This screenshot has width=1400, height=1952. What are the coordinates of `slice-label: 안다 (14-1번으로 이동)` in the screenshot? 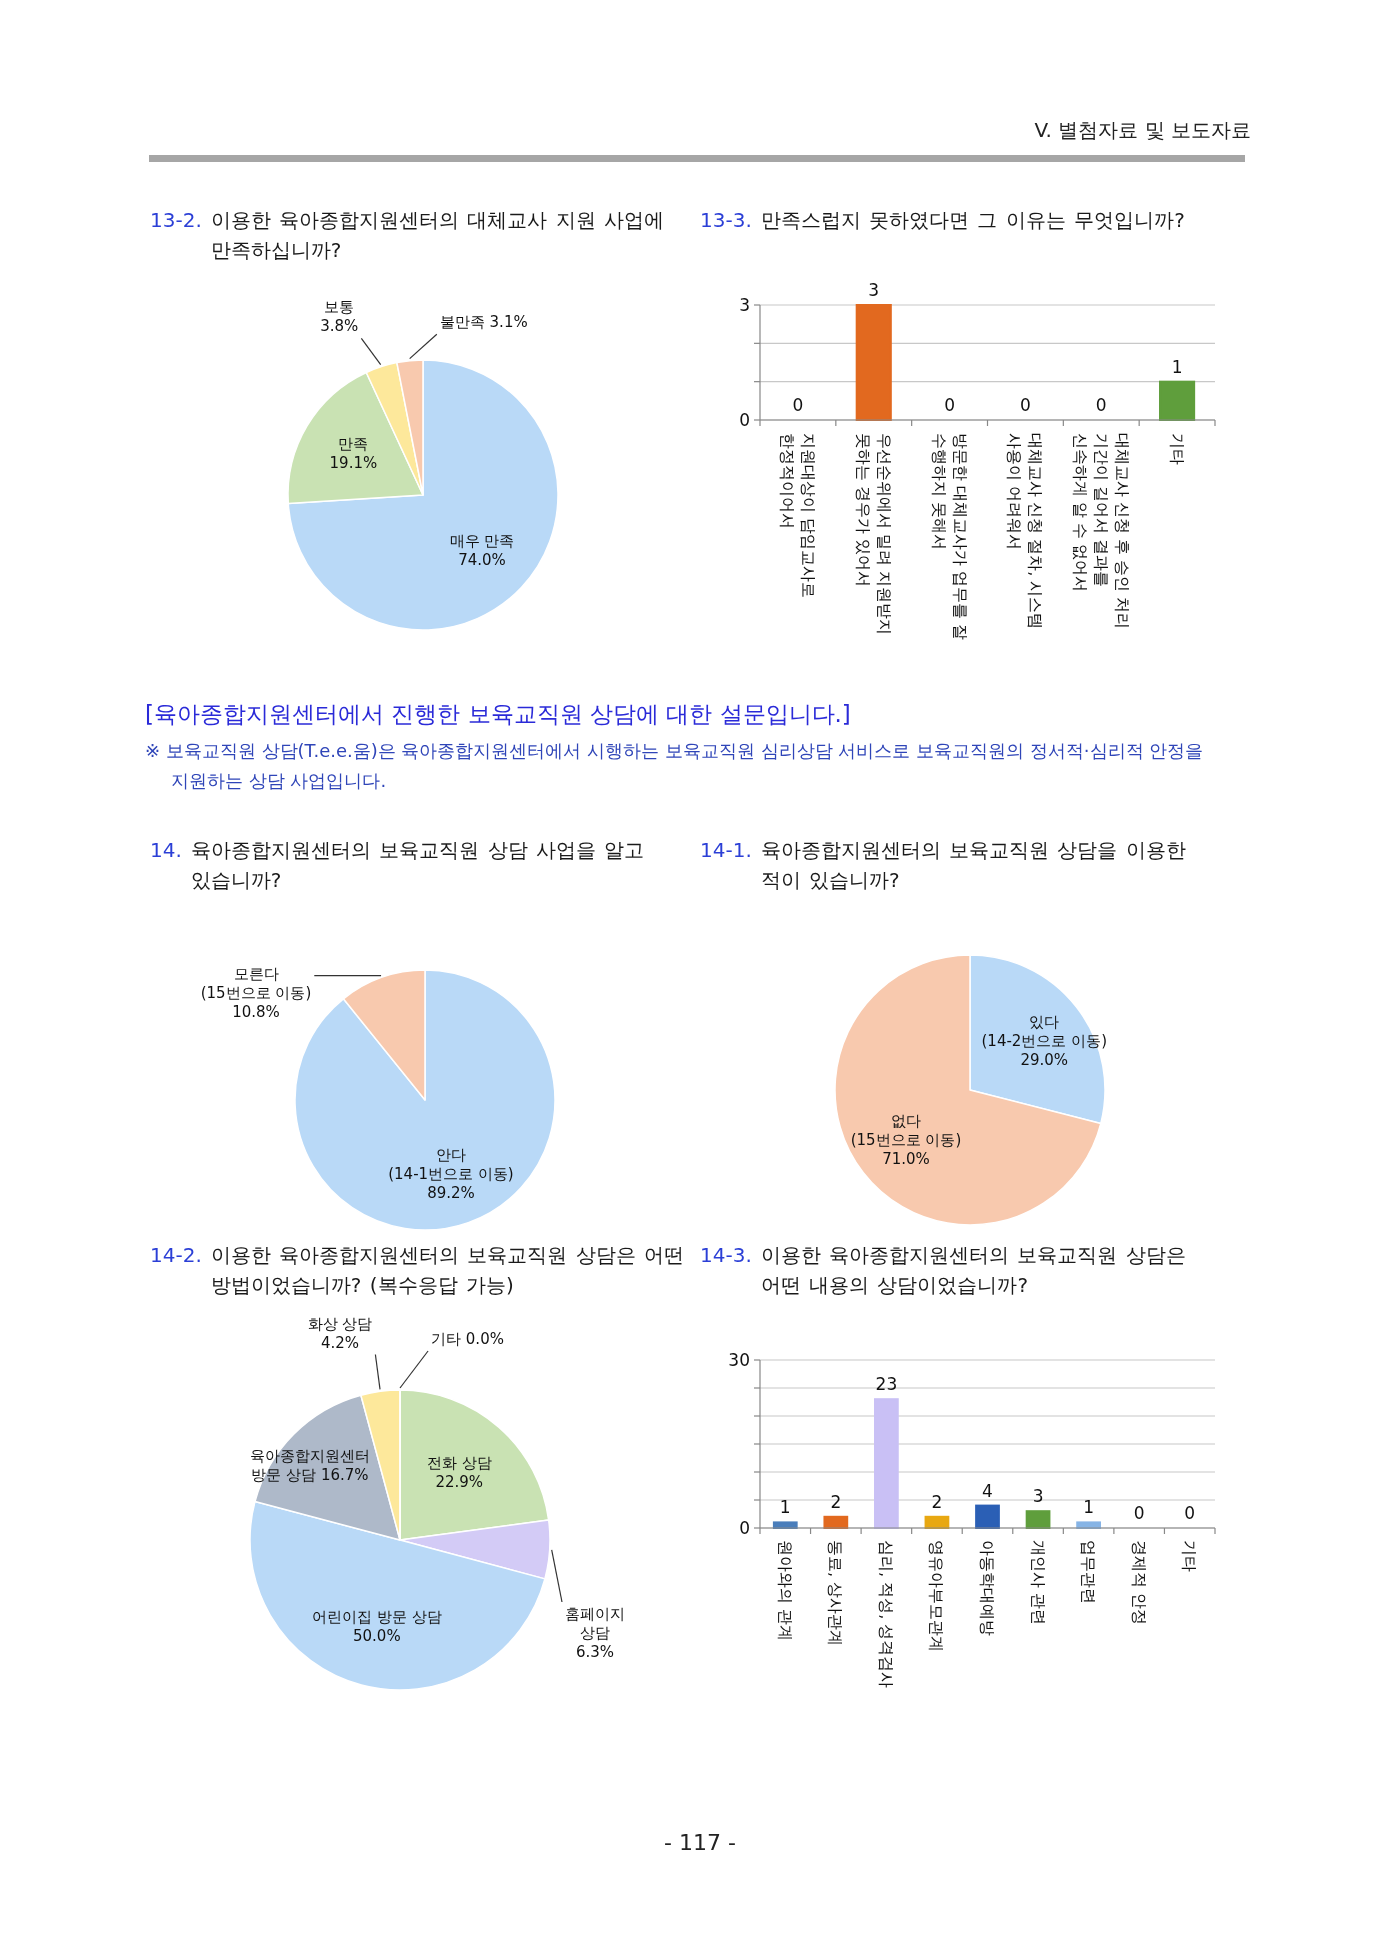 It's located at (451, 1164).